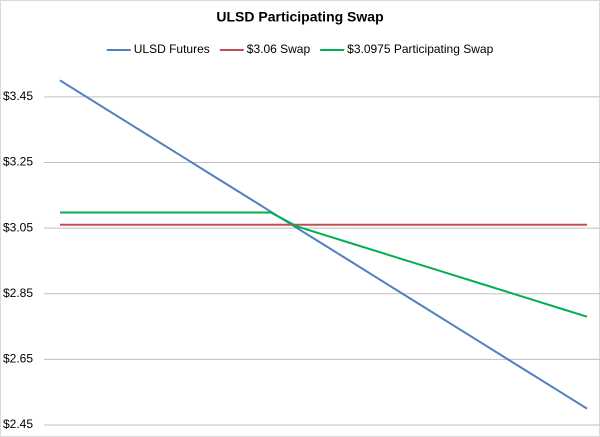 The width and height of the screenshot is (600, 437). Describe the element at coordinates (279, 49) in the screenshot. I see `legend-label: $3.06 Swap` at that location.